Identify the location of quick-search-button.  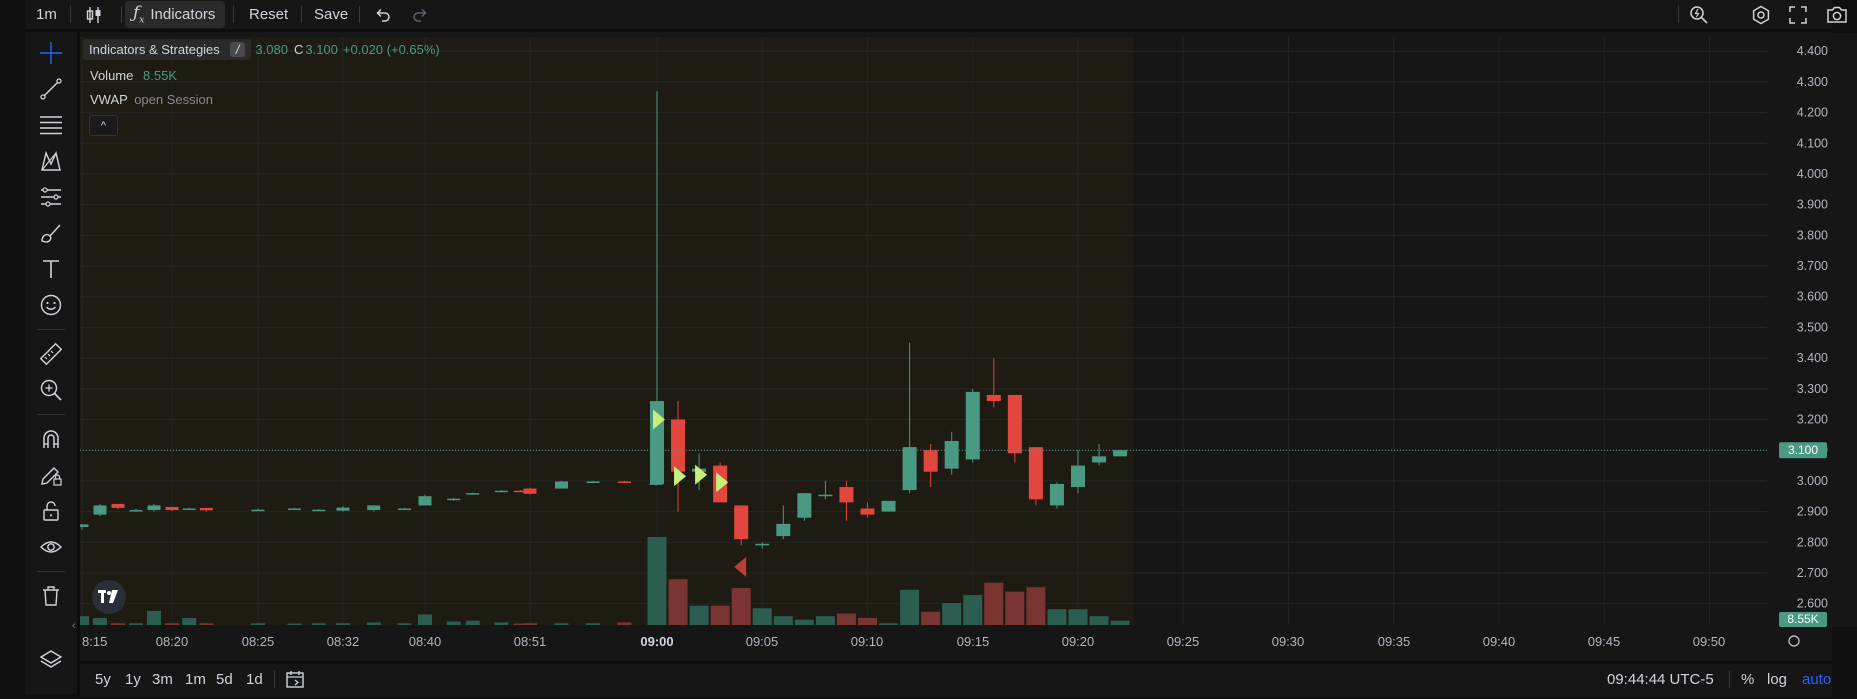
(1699, 14).